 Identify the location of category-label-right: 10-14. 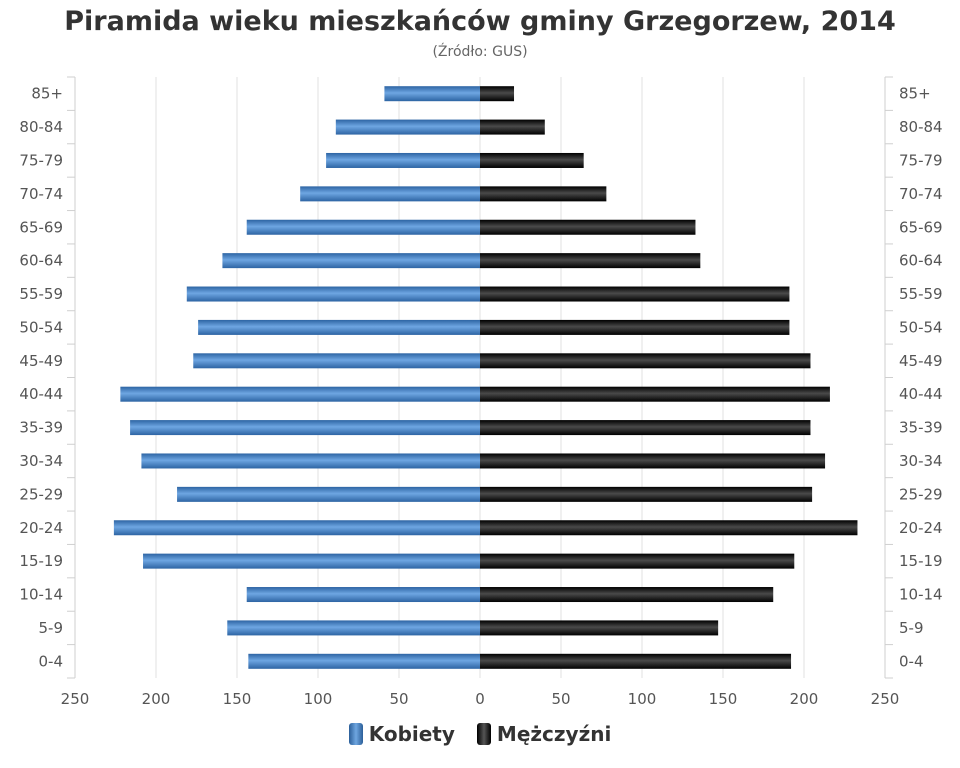
(921, 595).